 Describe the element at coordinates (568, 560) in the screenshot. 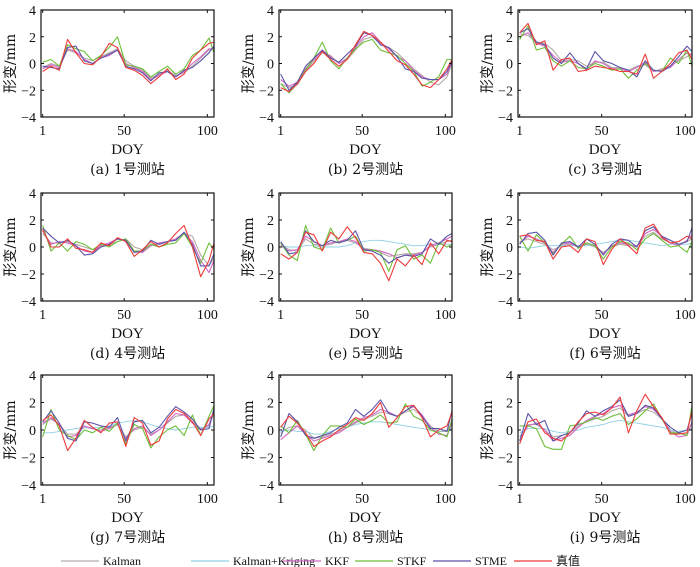

I see `legend-label: 真值` at that location.